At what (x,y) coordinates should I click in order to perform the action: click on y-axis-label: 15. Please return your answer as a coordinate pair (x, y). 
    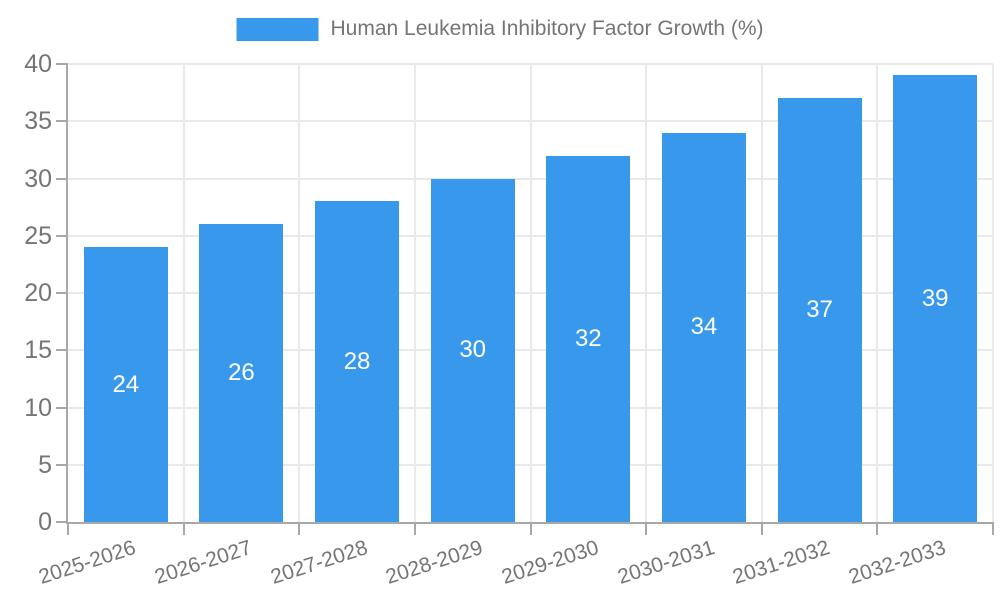
    Looking at the image, I should click on (38, 350).